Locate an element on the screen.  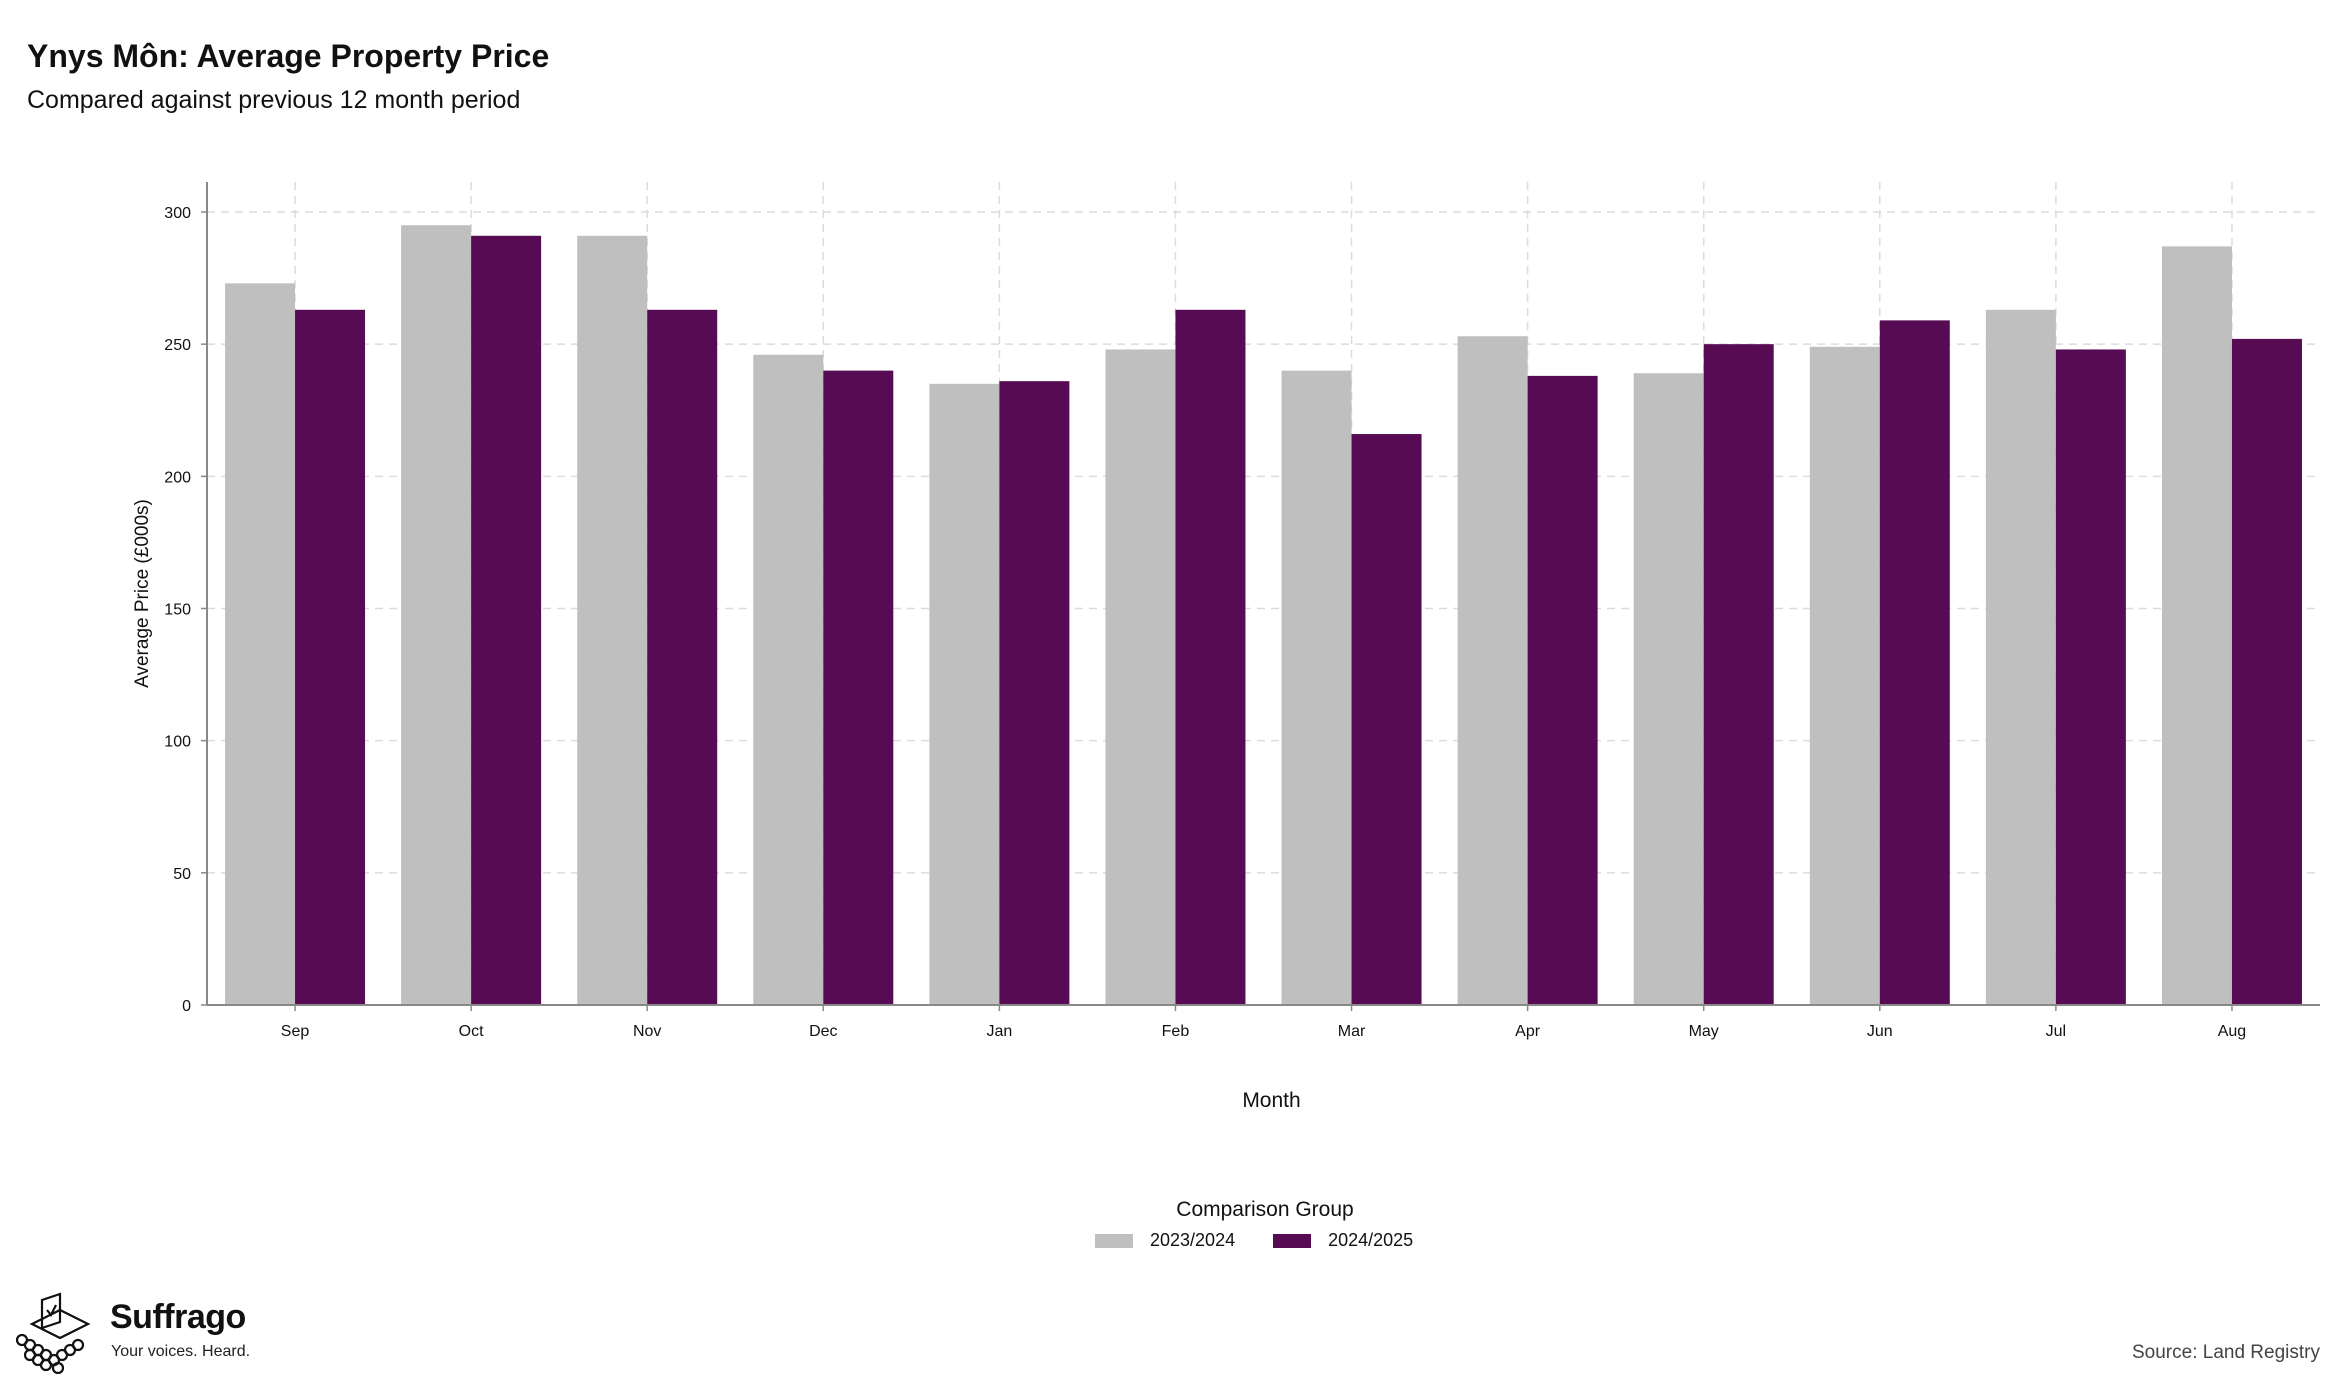
bar-2023-2024-dec is located at coordinates (788, 679).